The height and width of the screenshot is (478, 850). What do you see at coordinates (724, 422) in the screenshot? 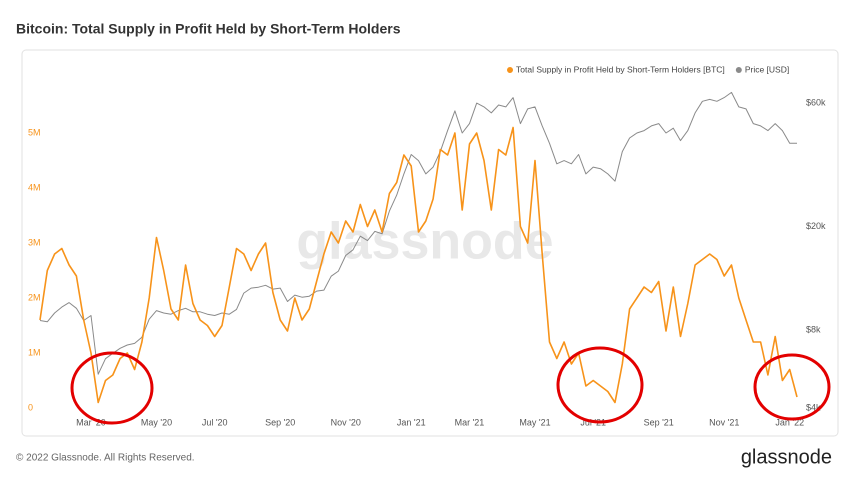
I see `x-tick-label: Nov '21` at bounding box center [724, 422].